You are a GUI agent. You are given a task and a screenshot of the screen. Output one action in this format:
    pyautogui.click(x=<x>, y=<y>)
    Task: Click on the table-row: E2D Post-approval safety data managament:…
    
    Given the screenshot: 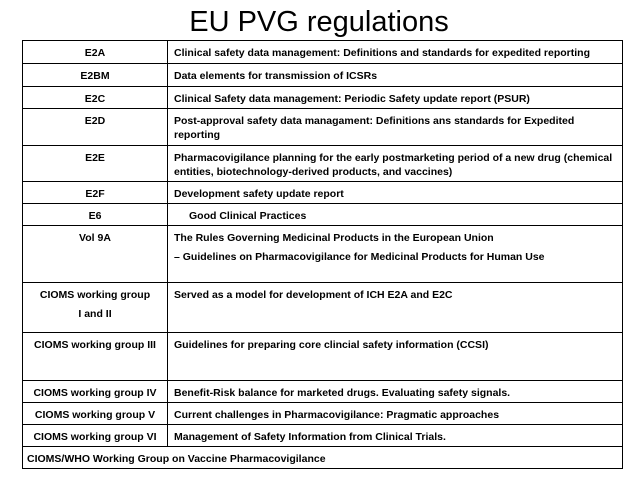 What is the action you would take?
    pyautogui.click(x=322, y=127)
    